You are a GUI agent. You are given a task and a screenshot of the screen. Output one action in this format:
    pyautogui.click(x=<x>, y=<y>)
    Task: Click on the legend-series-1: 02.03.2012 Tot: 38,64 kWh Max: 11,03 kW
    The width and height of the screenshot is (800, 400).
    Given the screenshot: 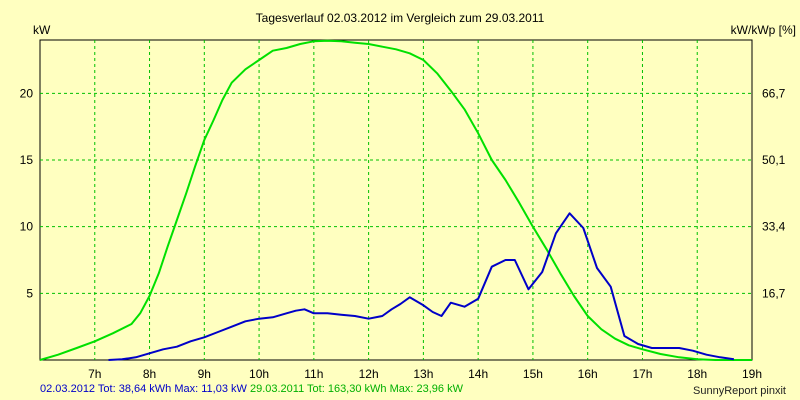 What is the action you would take?
    pyautogui.click(x=143, y=389)
    